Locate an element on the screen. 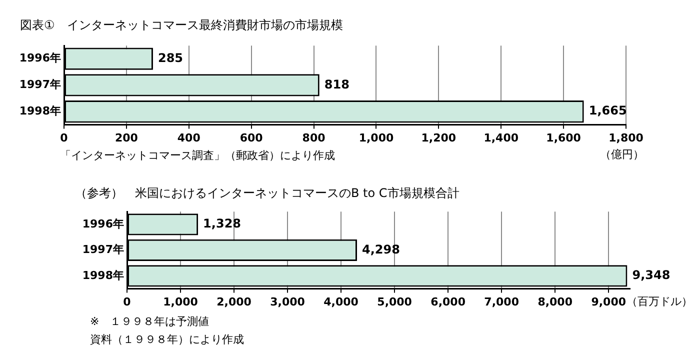 The image size is (692, 355). chart-title: 図表① インターネットコマース最終消費財市場の市場規模 is located at coordinates (181, 25).